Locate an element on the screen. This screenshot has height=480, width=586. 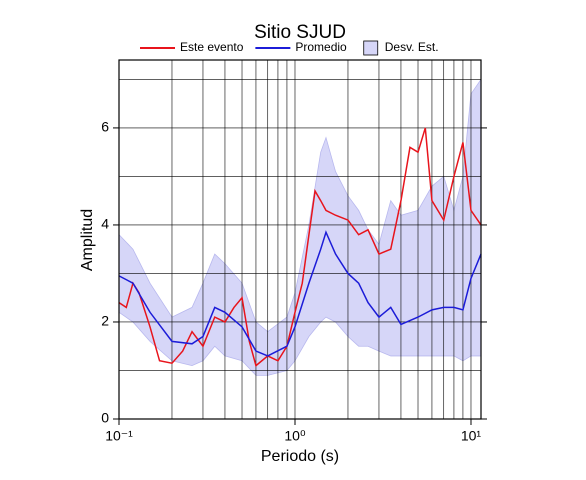
legend-swatch is located at coordinates (371, 48).